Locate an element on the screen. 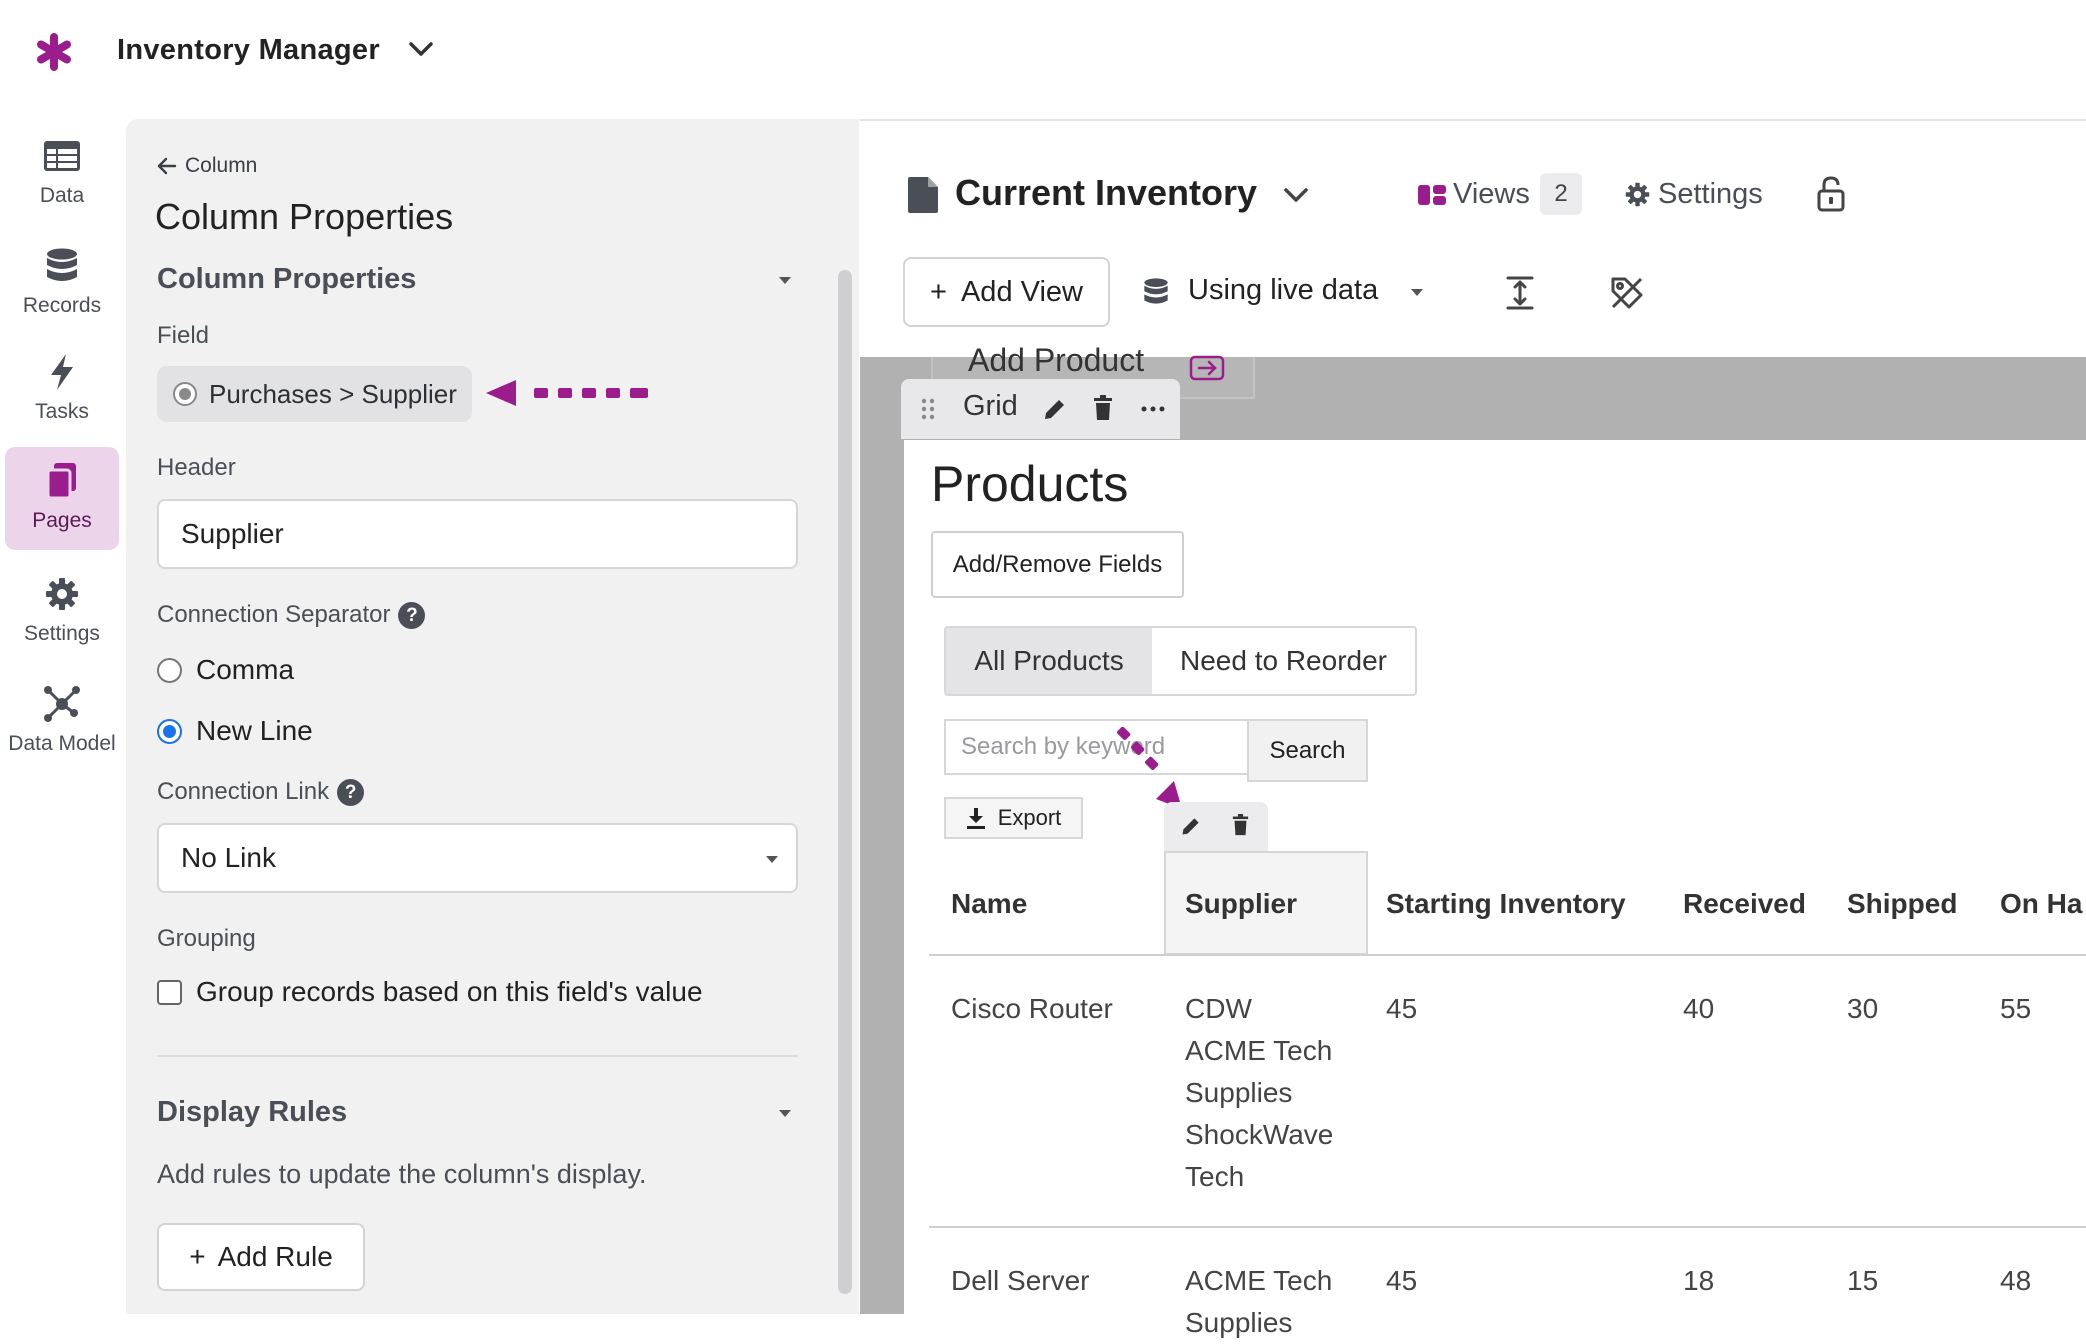 The height and width of the screenshot is (1344, 2086). add-view-label: Add View is located at coordinates (1021, 291).